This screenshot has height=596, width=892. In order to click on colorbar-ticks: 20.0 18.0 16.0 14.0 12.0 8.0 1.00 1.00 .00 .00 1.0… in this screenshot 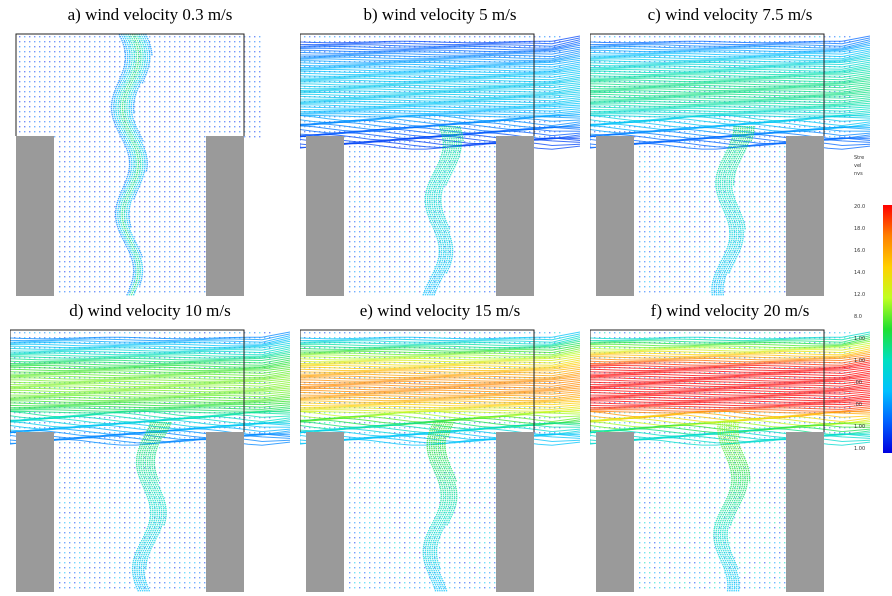, I will do `click(859, 328)`.